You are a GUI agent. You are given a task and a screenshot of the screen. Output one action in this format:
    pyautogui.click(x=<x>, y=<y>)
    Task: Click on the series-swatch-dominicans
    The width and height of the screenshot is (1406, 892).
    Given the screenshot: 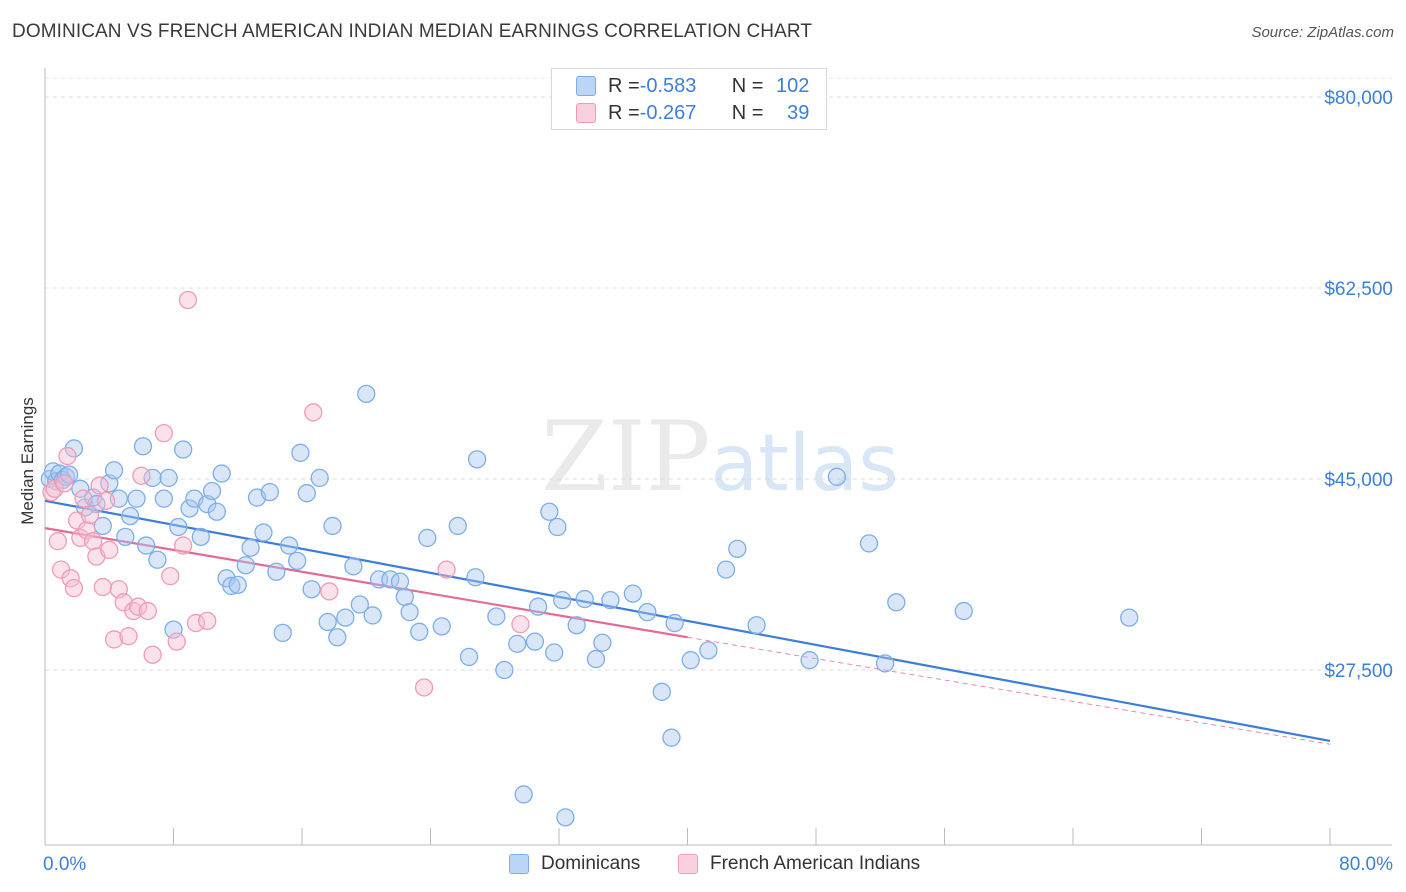 What is the action you would take?
    pyautogui.click(x=519, y=864)
    